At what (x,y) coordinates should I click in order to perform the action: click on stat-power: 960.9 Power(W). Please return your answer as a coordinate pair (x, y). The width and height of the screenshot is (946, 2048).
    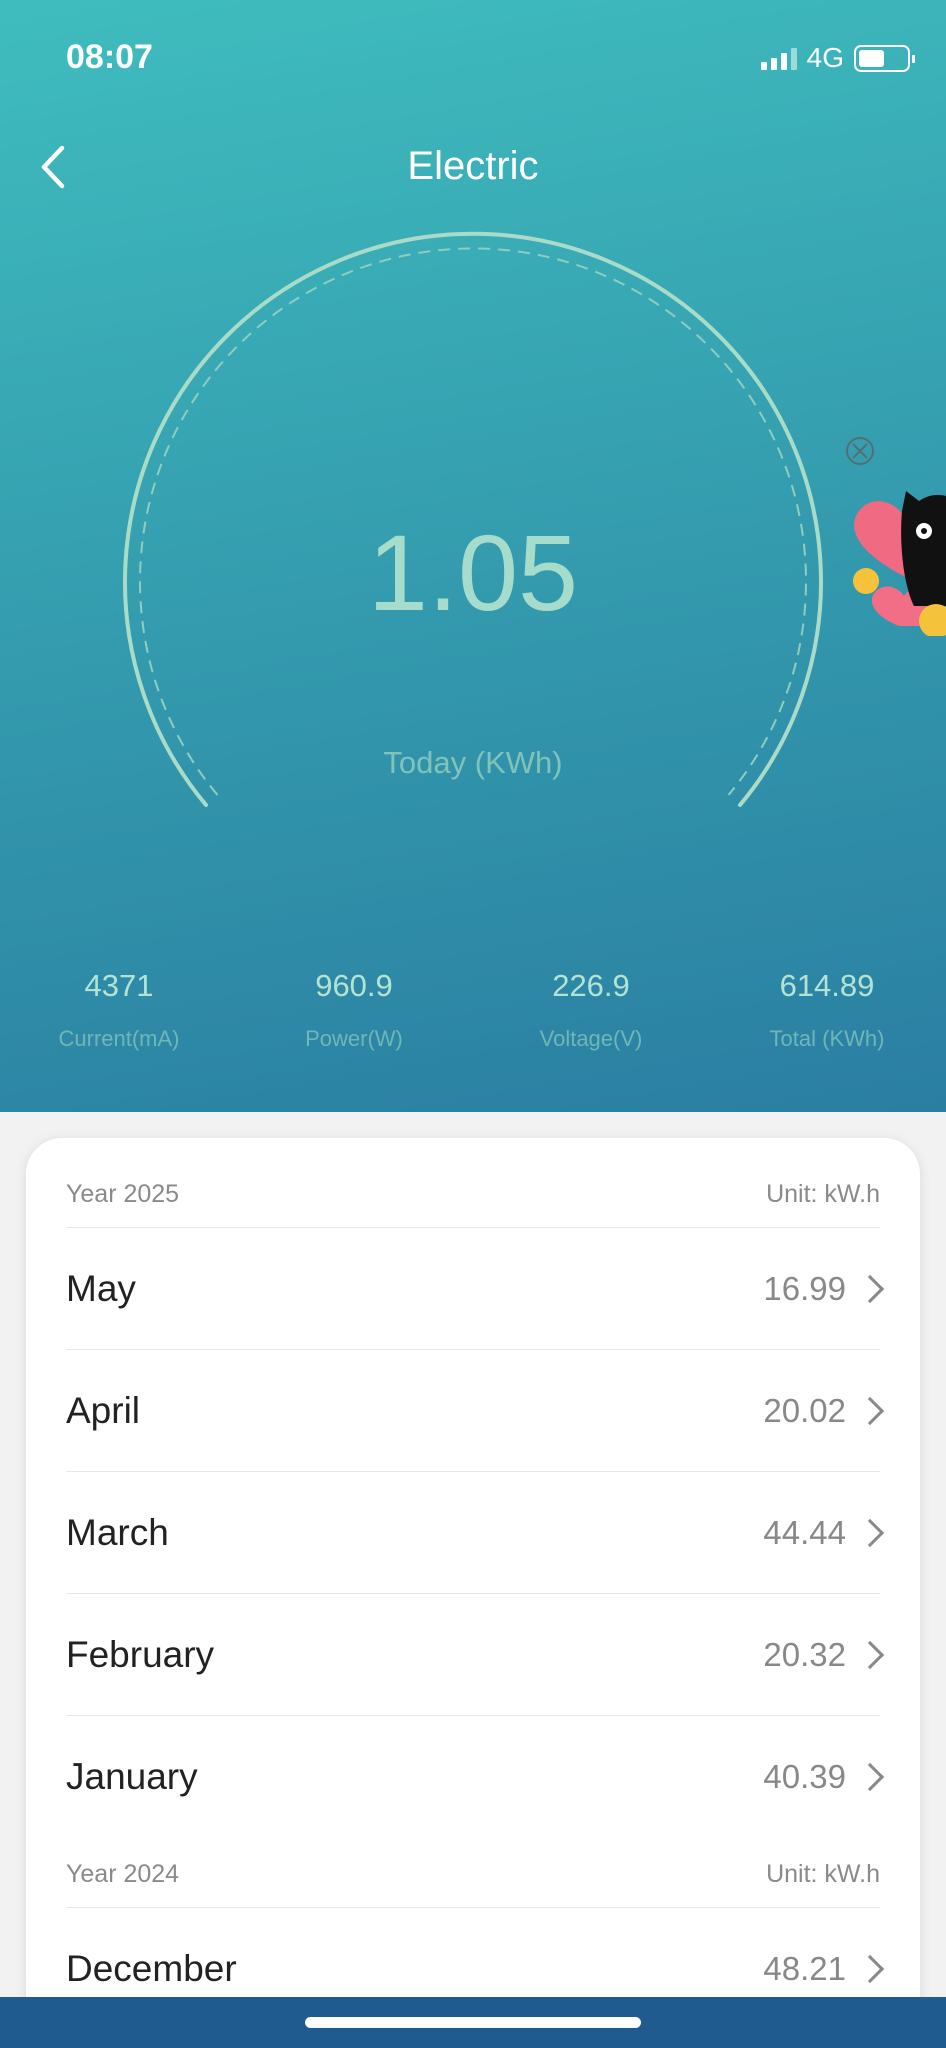
    Looking at the image, I should click on (354, 1009).